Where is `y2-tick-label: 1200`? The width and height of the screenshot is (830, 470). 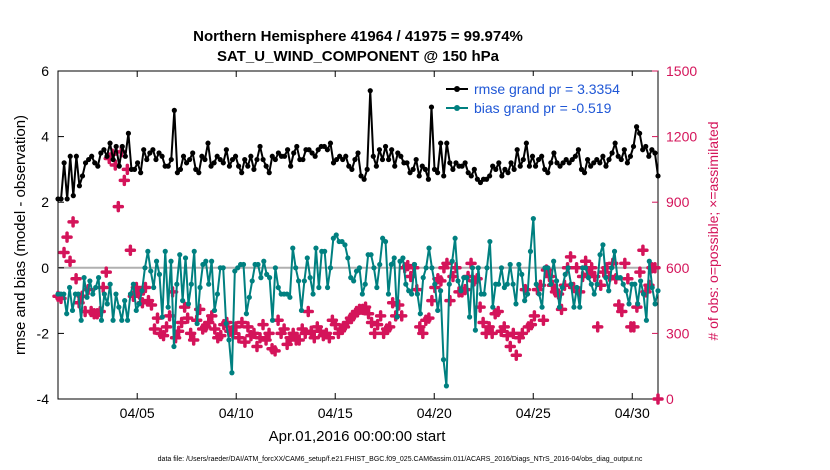 y2-tick-label: 1200 is located at coordinates (681, 137).